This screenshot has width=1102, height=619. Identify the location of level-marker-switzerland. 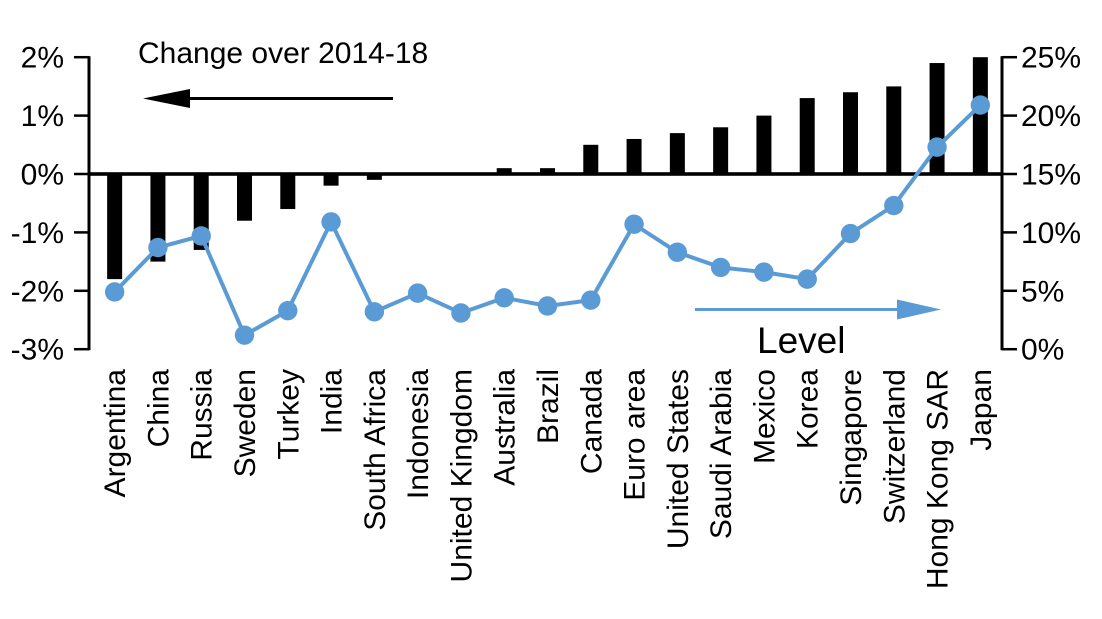
(894, 205).